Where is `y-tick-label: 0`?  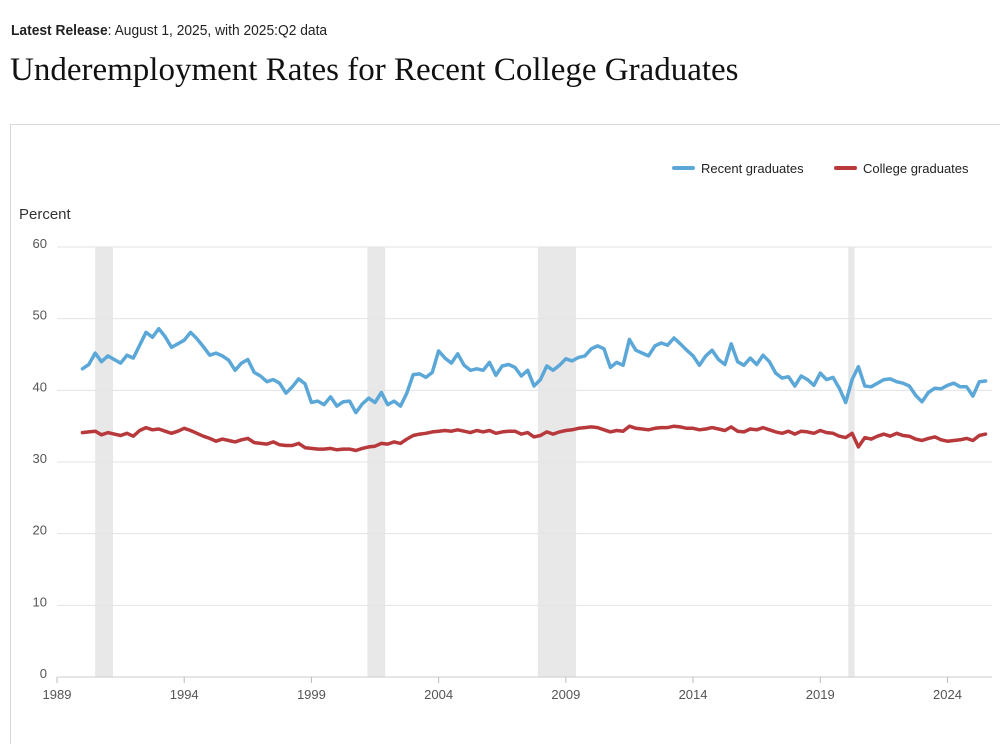
y-tick-label: 0 is located at coordinates (43, 673).